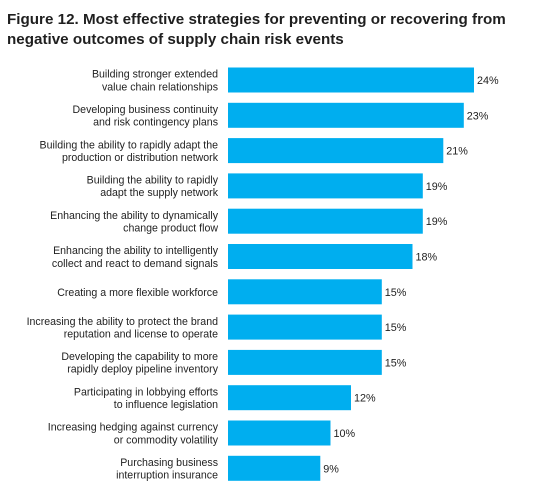 Image resolution: width=540 pixels, height=503 pixels. What do you see at coordinates (427, 258) in the screenshot?
I see `value-label: 18%` at bounding box center [427, 258].